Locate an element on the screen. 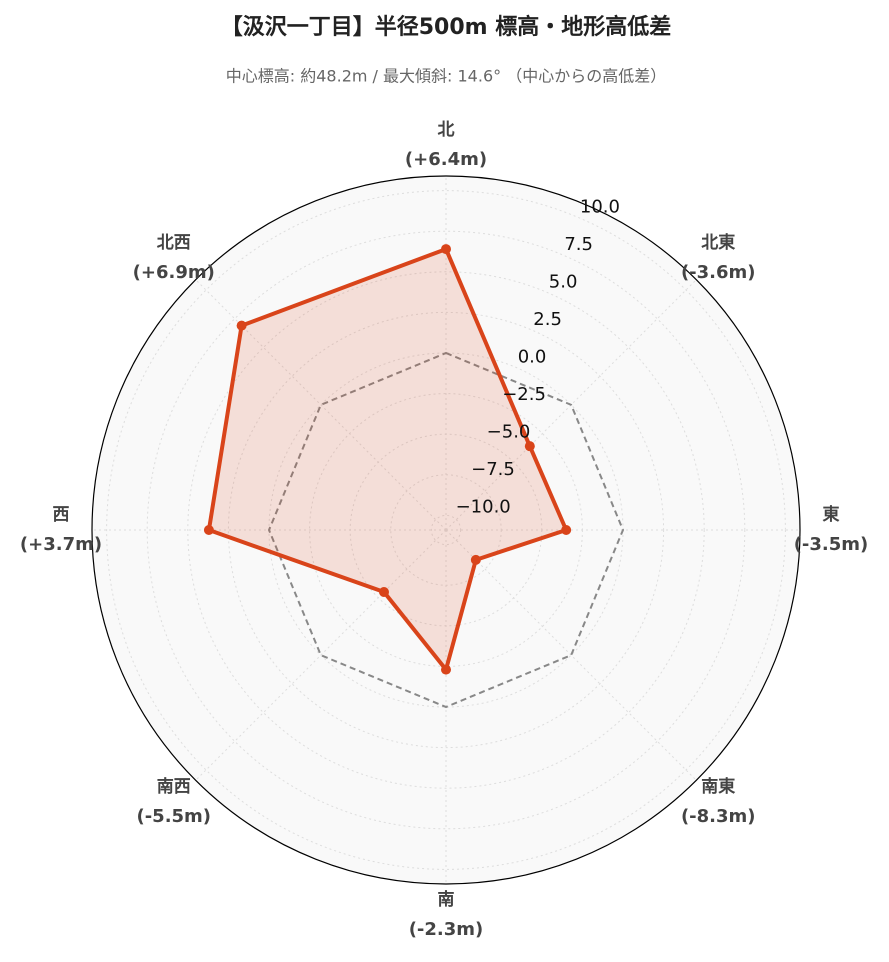 This screenshot has width=889, height=962. r-tick-label: 10.0 is located at coordinates (600, 206).